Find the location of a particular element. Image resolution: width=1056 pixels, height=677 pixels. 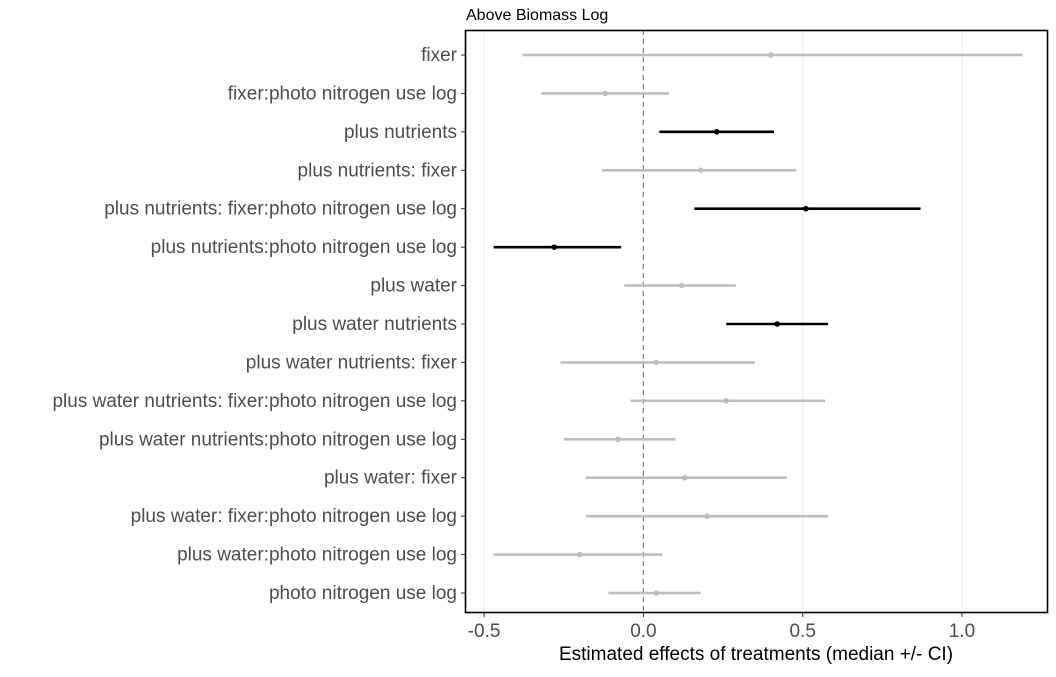

x-tick-label: -0.5 is located at coordinates (484, 631).